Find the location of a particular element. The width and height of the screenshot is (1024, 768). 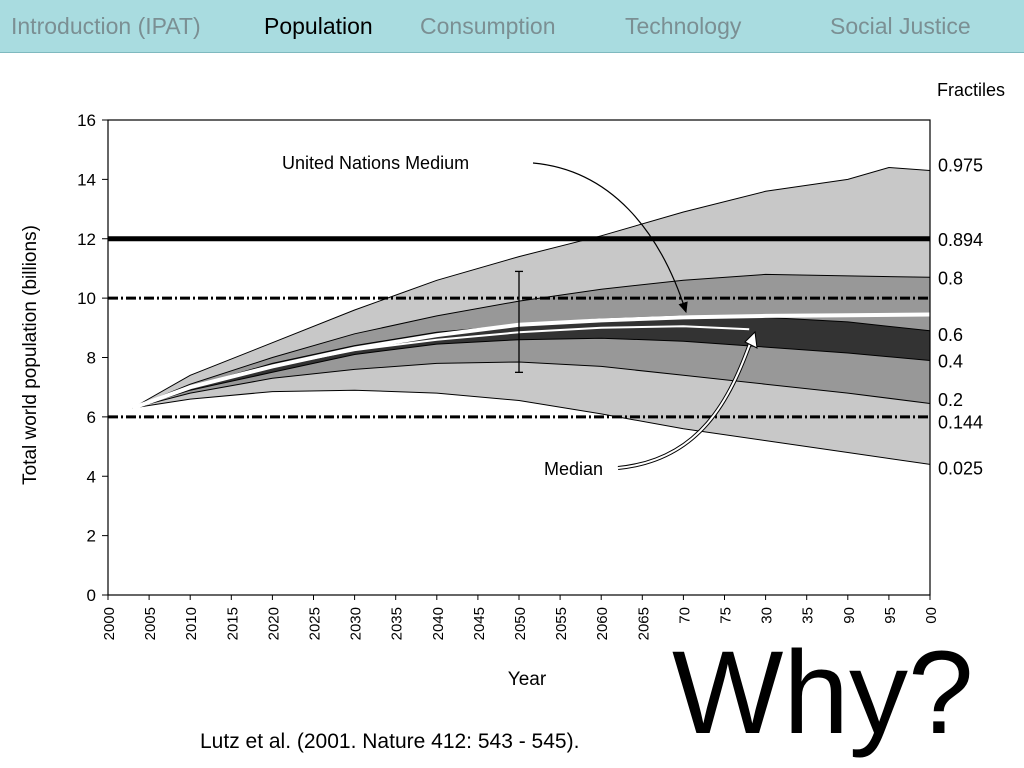

y-tick-label: 2 is located at coordinates (91, 536).